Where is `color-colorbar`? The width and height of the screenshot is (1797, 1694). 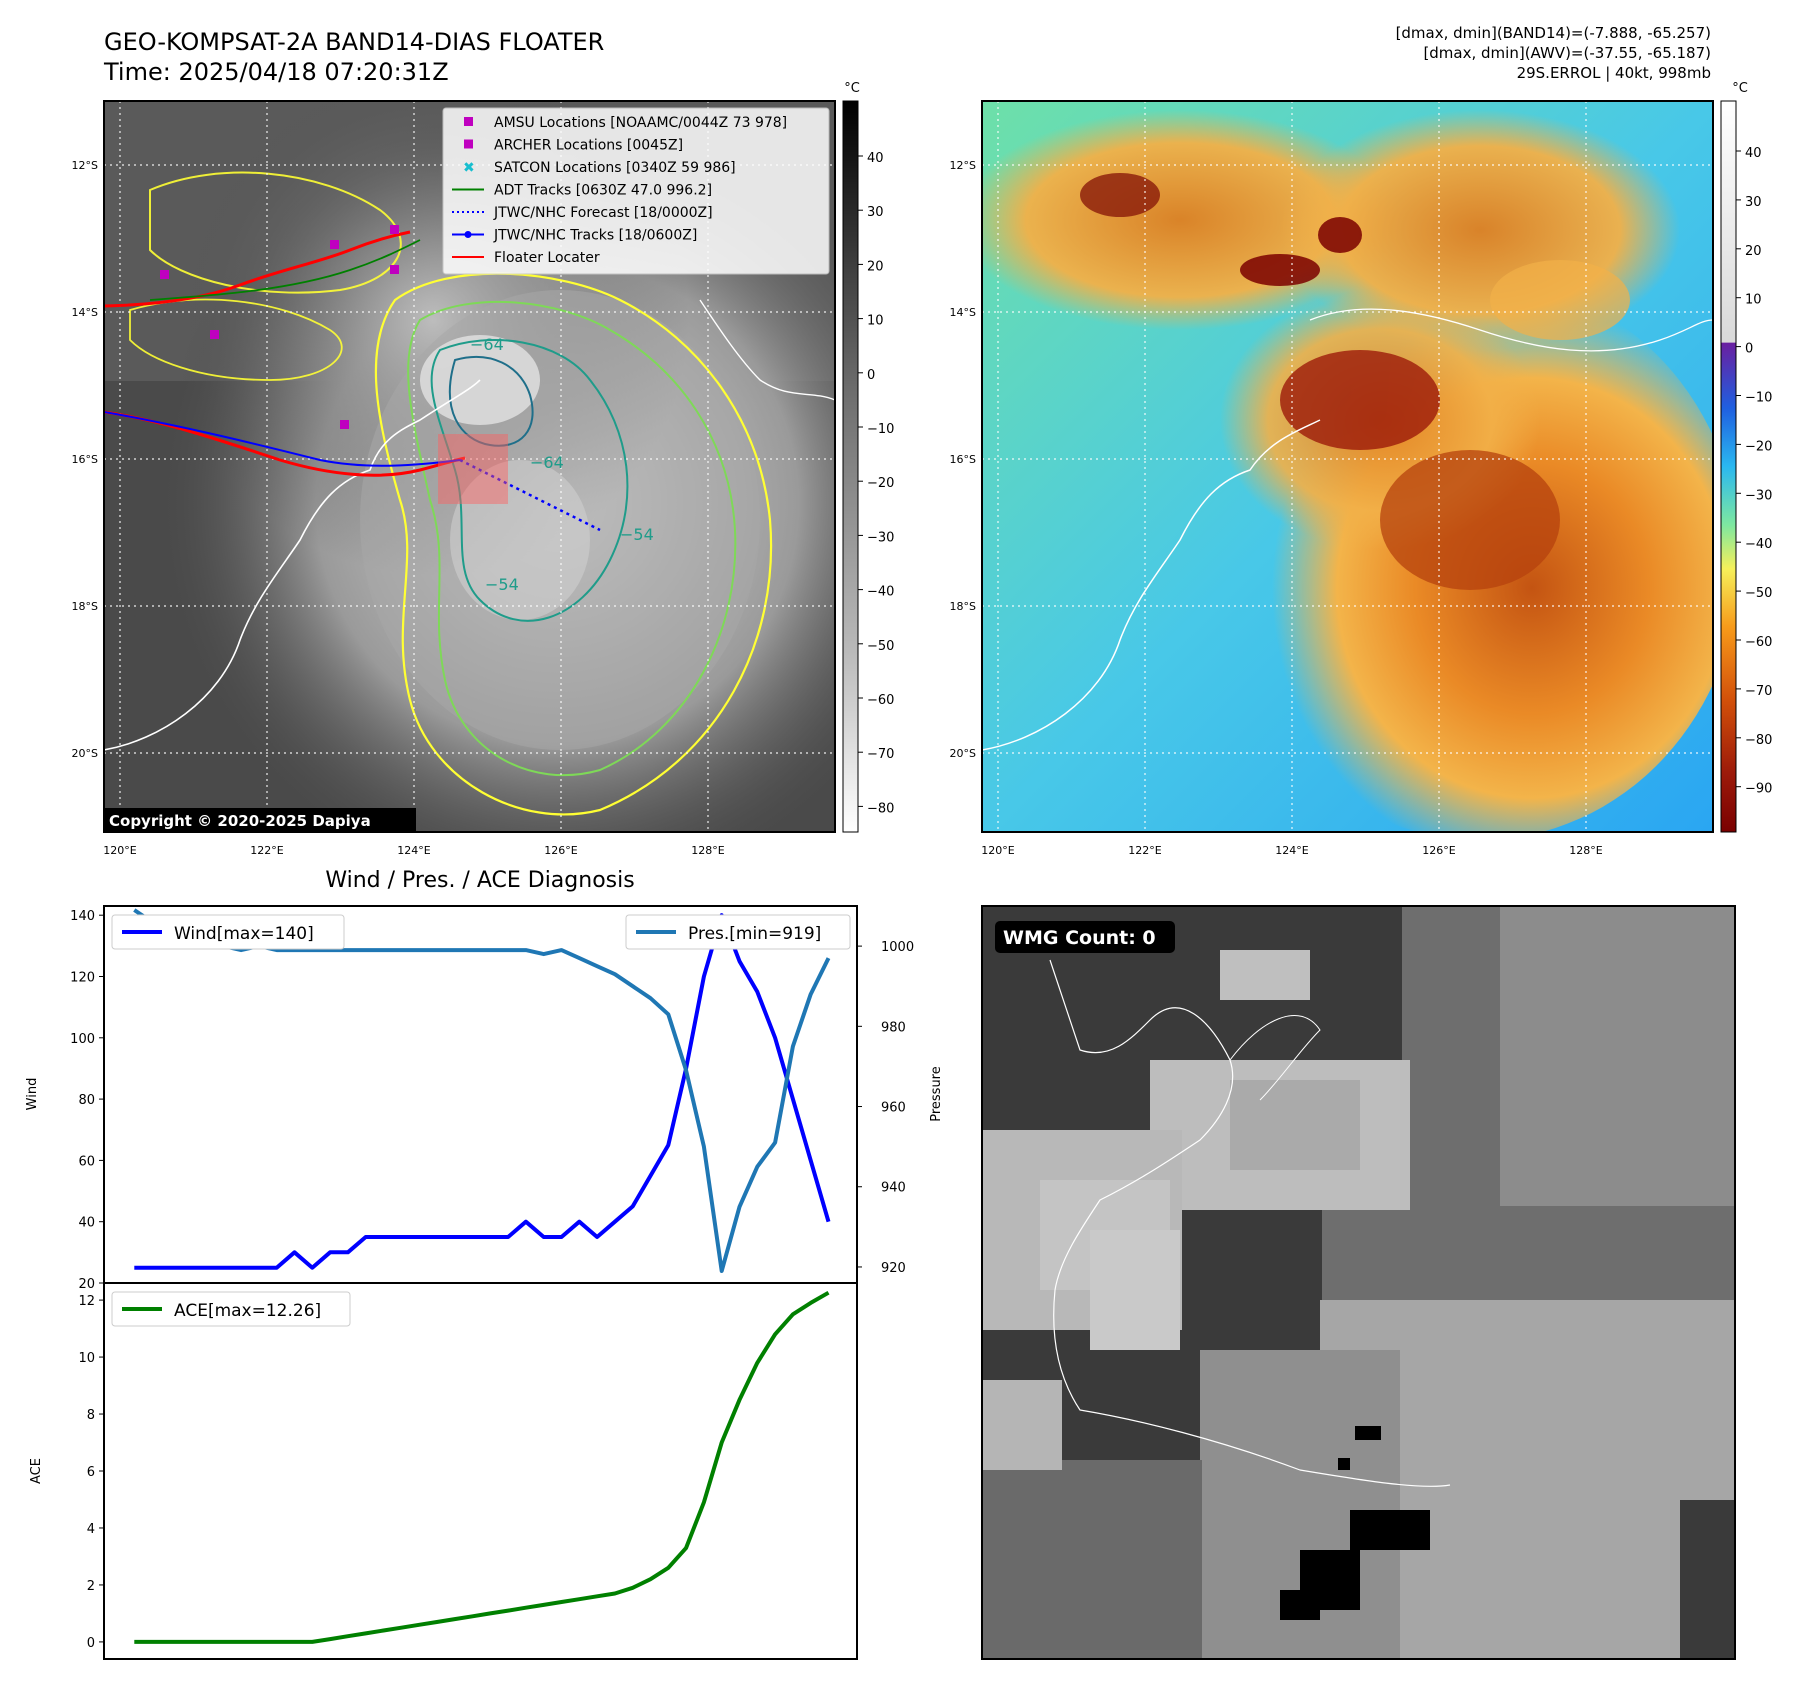
color-colorbar is located at coordinates (1728, 466).